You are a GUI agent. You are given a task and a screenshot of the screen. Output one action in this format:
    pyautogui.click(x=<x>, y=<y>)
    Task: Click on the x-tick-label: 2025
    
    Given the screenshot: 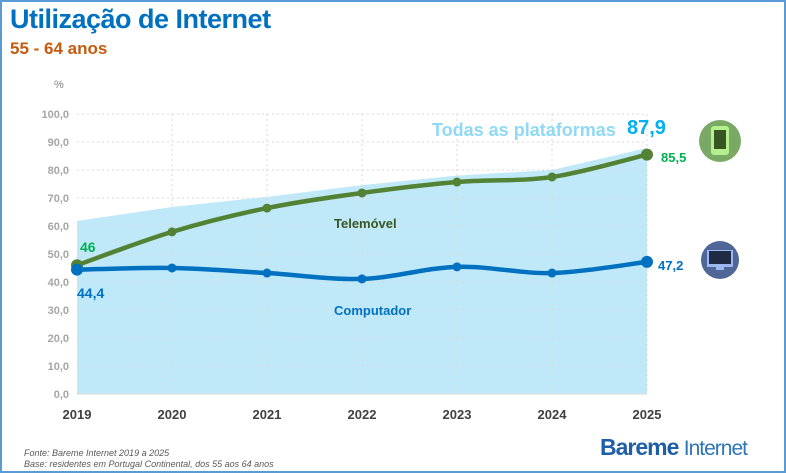 What is the action you would take?
    pyautogui.click(x=647, y=414)
    